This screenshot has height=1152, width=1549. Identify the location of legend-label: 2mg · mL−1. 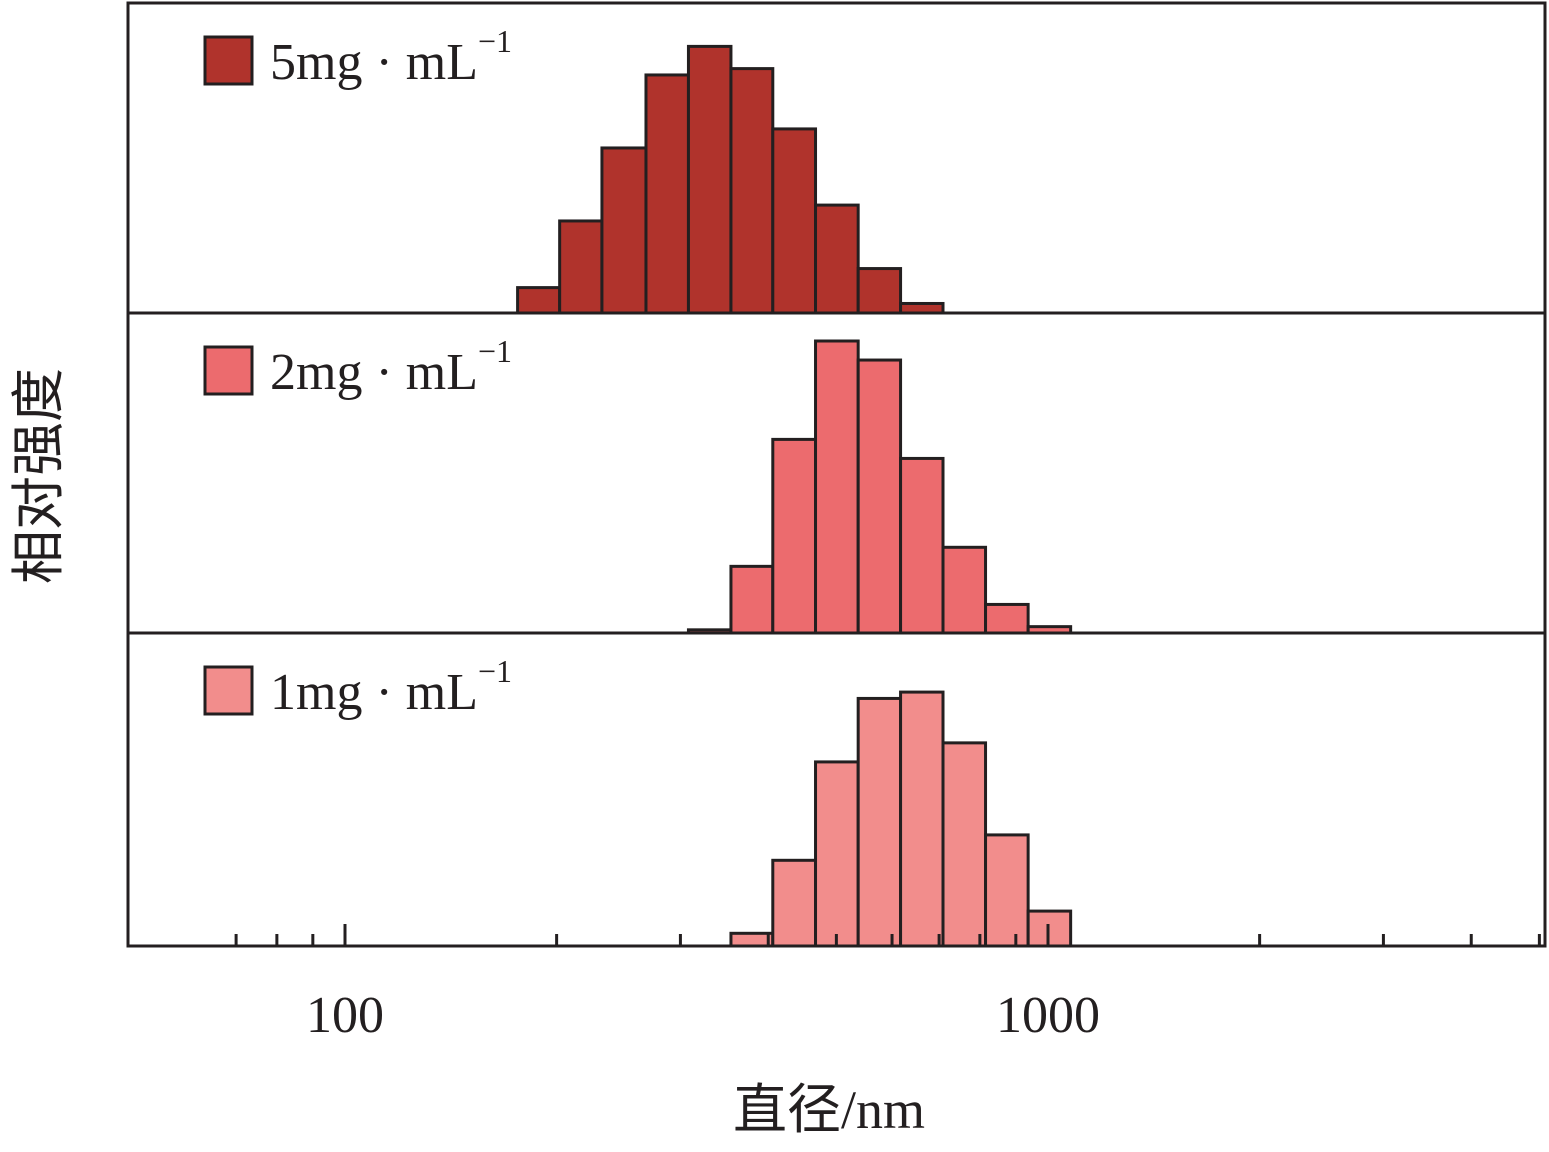
(391, 367).